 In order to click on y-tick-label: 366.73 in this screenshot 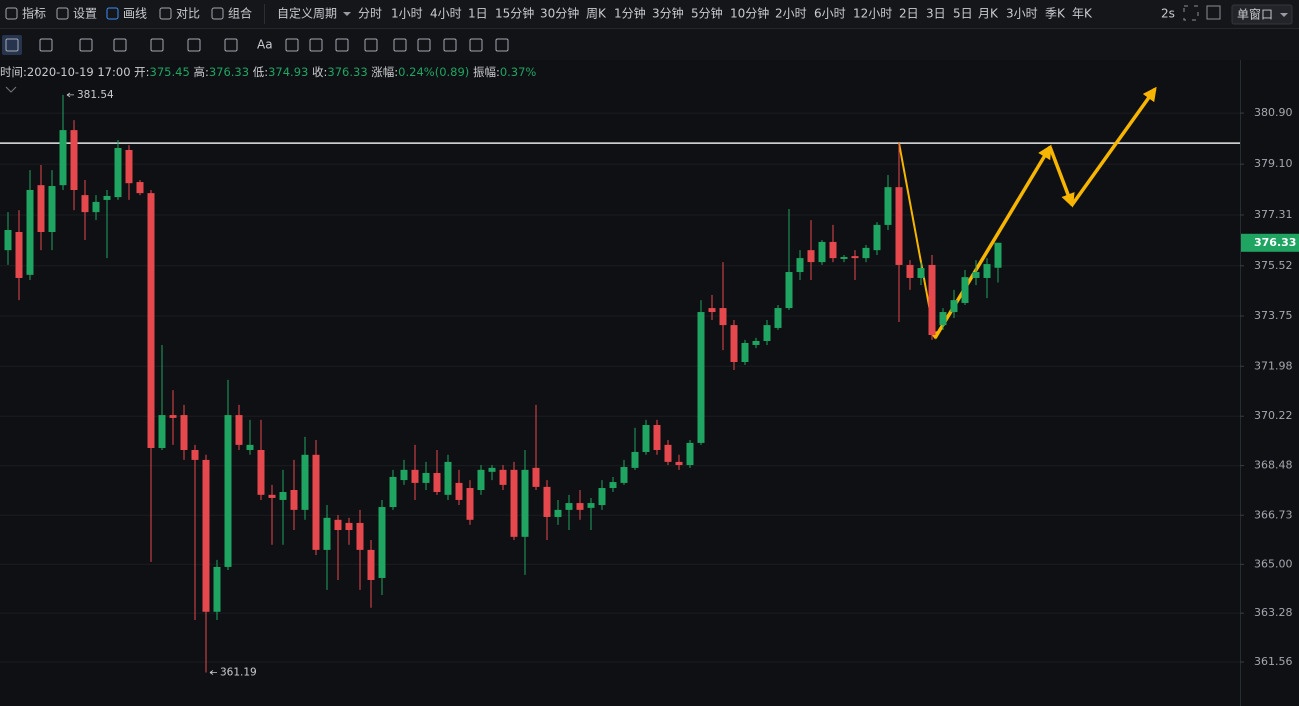, I will do `click(1273, 514)`.